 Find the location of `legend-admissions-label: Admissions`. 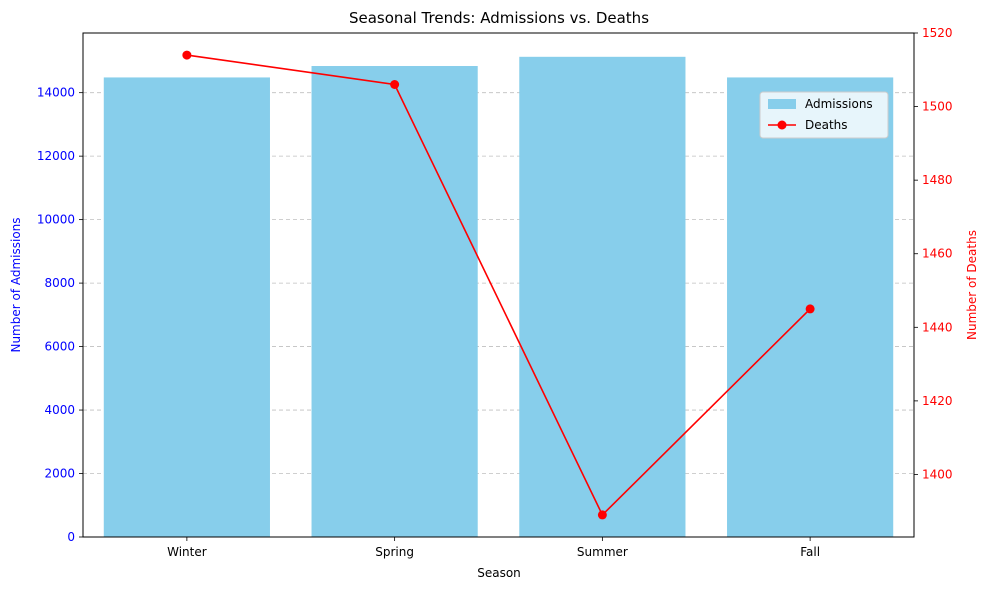

legend-admissions-label: Admissions is located at coordinates (839, 104).